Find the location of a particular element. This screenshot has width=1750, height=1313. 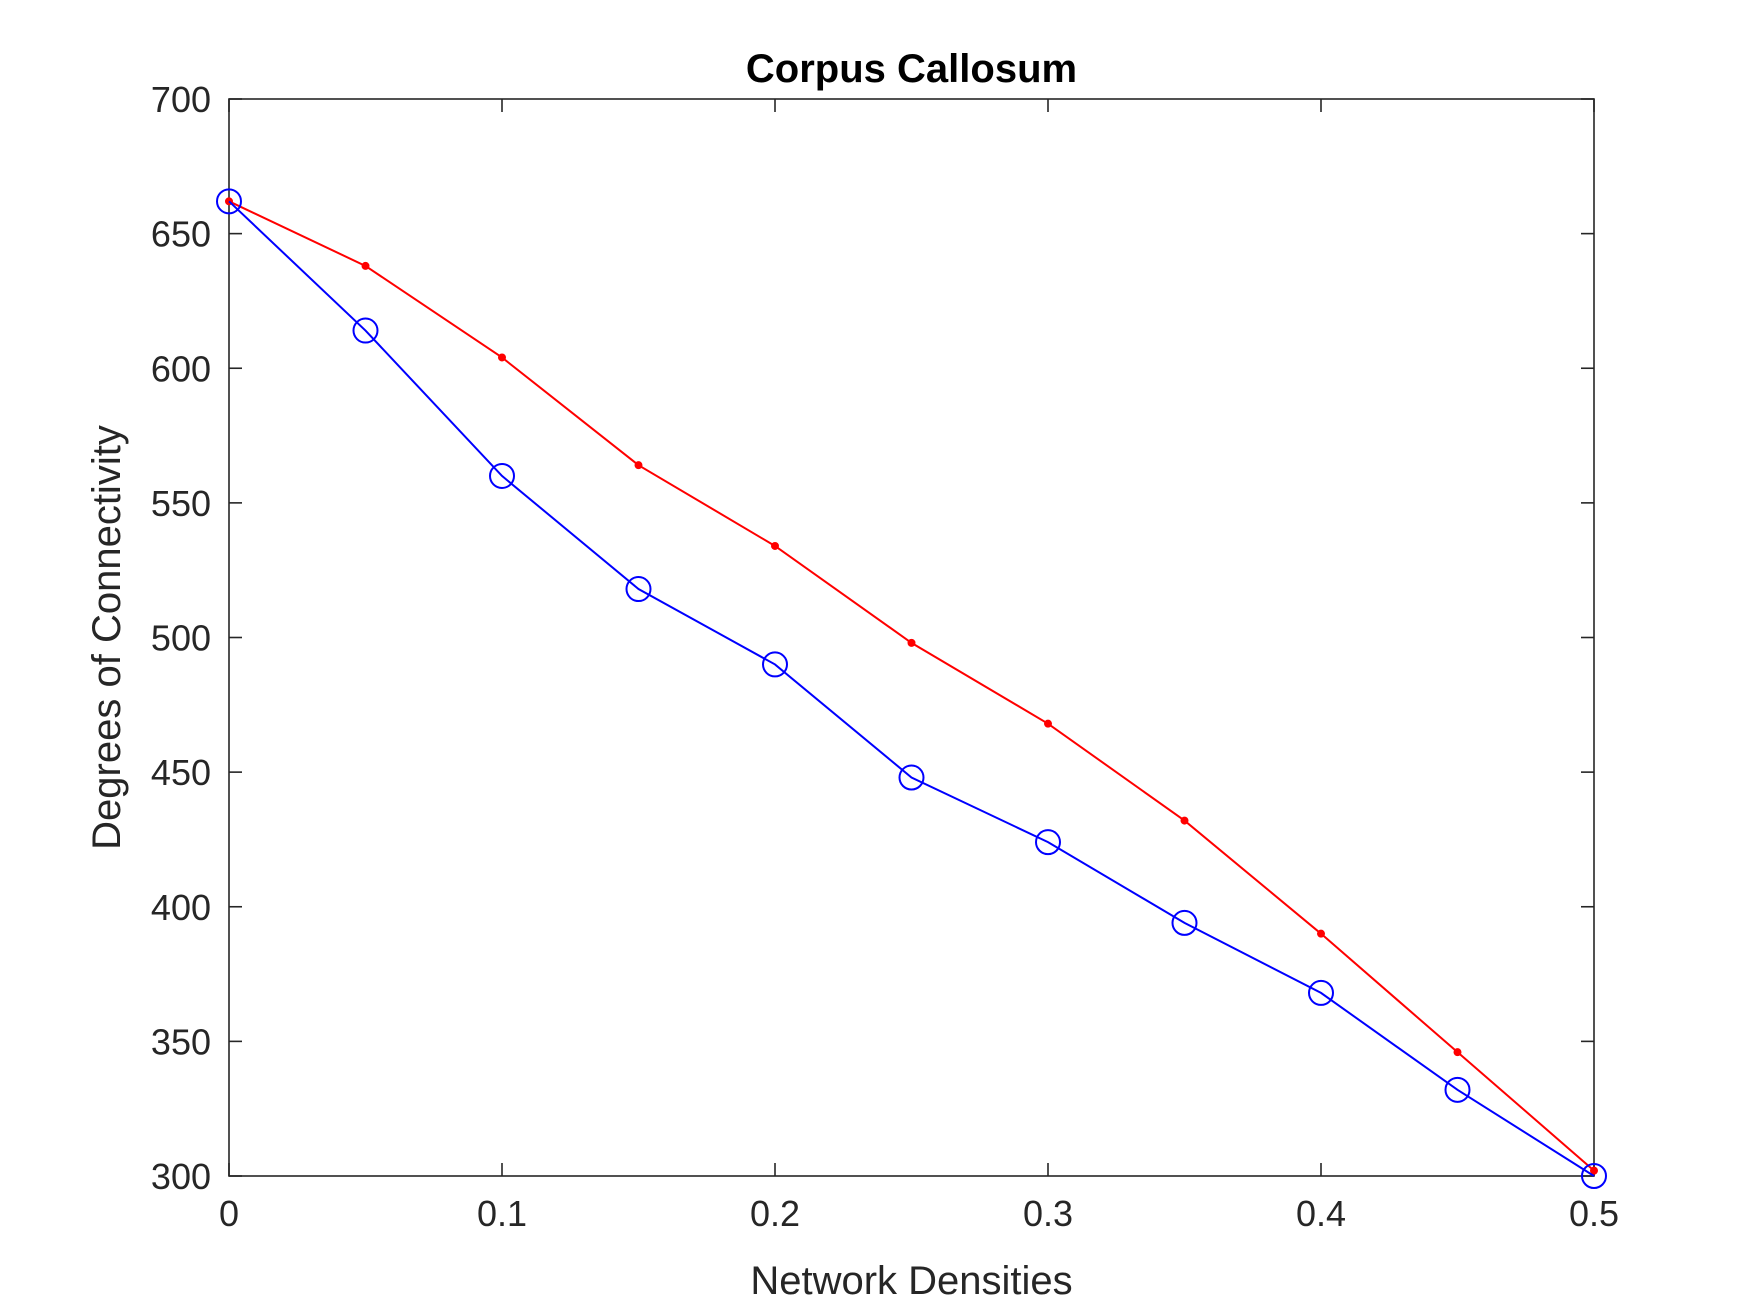

chart-title: Corpus Callosum is located at coordinates (911, 69).